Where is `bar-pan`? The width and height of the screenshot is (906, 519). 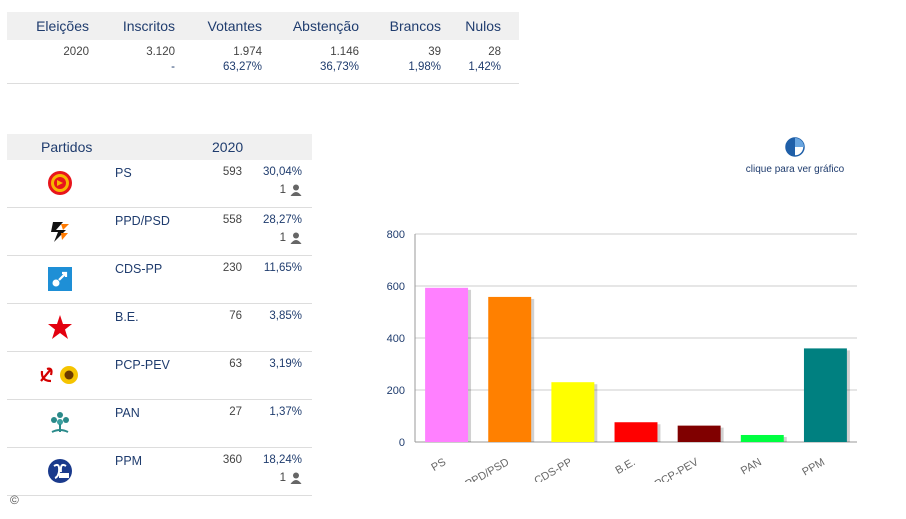
bar-pan is located at coordinates (762, 438).